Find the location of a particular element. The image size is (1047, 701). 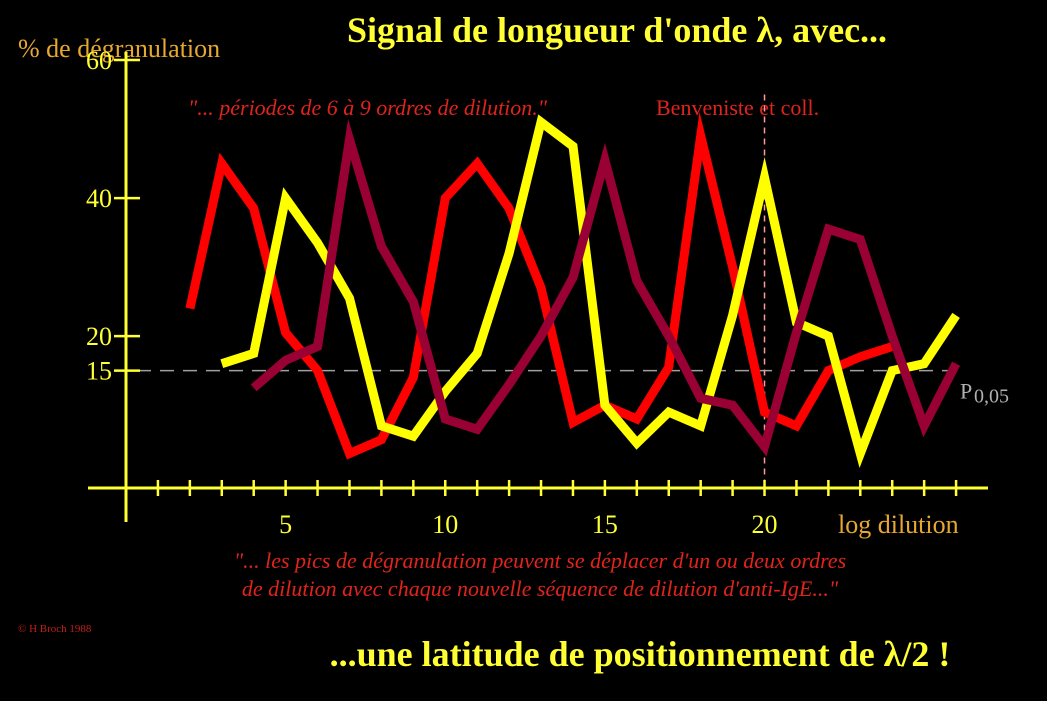

x-axis-label: log dilution is located at coordinates (898, 524).